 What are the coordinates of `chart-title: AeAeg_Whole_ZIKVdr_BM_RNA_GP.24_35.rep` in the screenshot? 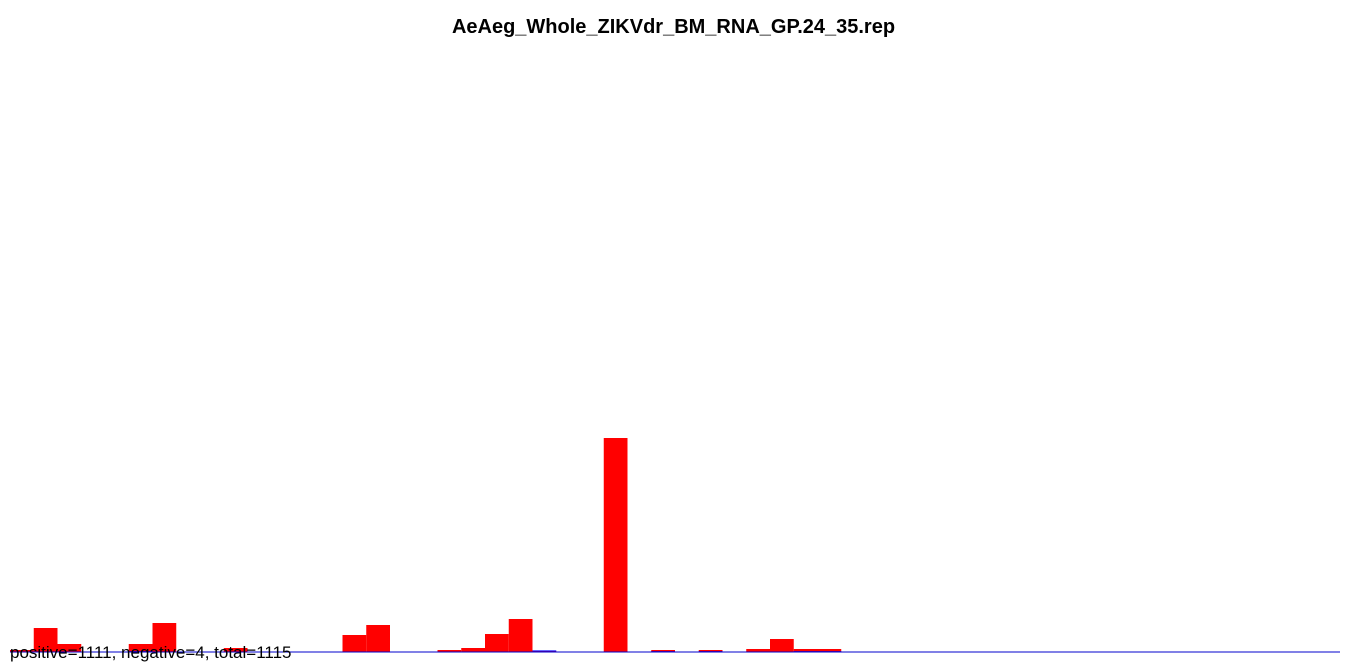 It's located at (673, 27).